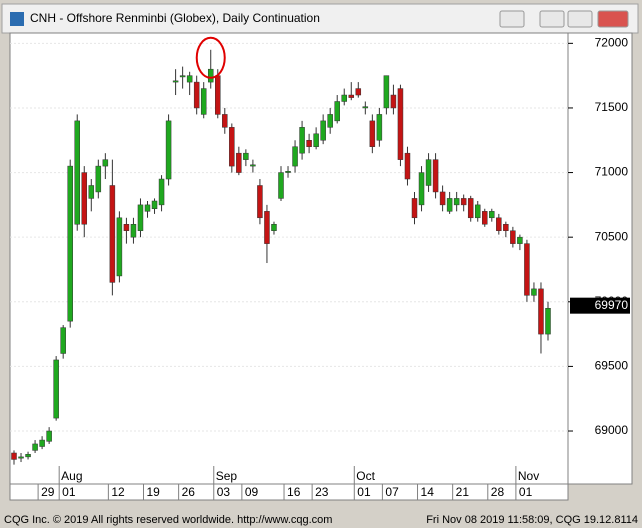 This screenshot has width=642, height=528. I want to click on x-tick-label: 21, so click(463, 492).